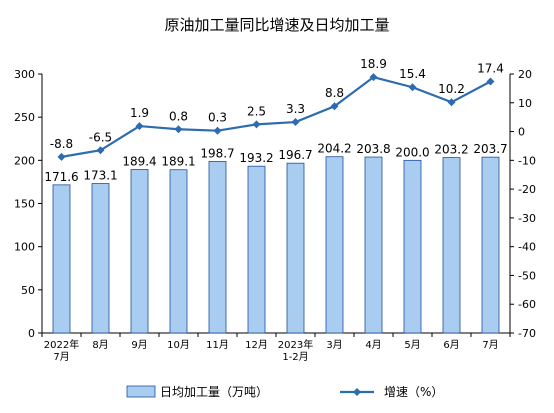 This screenshot has height=413, width=554. What do you see at coordinates (100, 137) in the screenshot?
I see `line-value-label: -6.5` at bounding box center [100, 137].